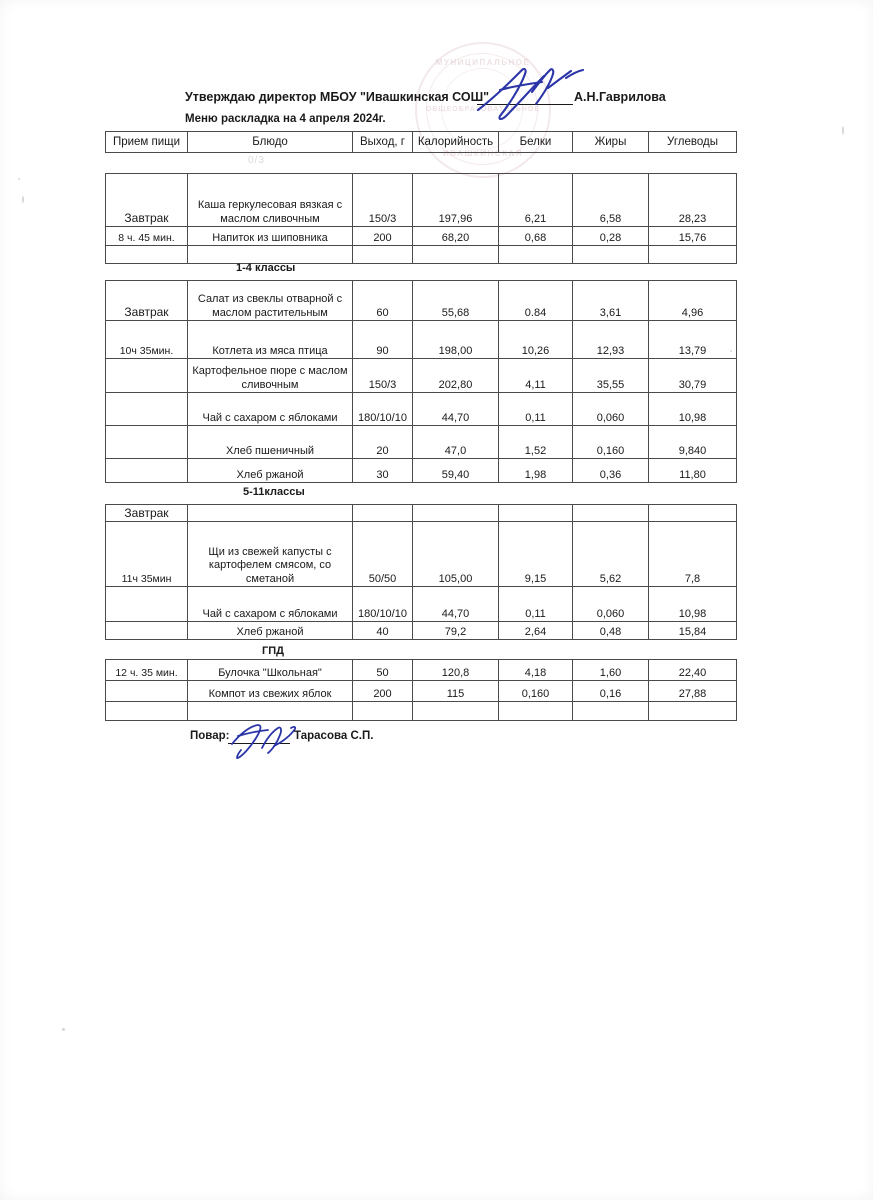 This screenshot has width=873, height=1200. I want to click on table-row: Хлеб ржаной 30 59,40 1,98 0,36 11,80, so click(421, 470).